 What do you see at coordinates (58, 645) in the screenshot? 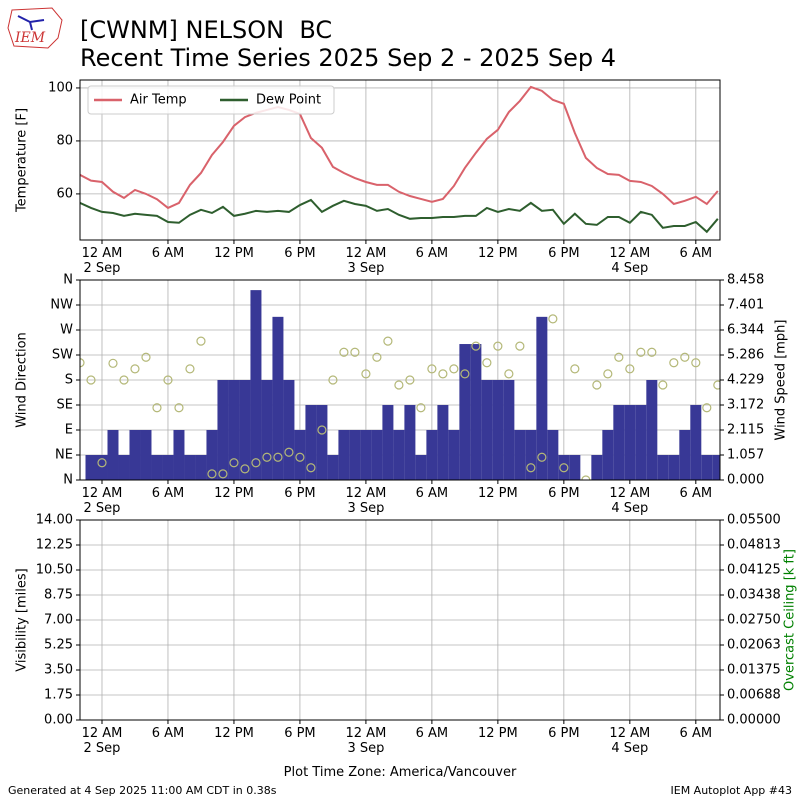
I see `y-tick-label: 5.25` at bounding box center [58, 645].